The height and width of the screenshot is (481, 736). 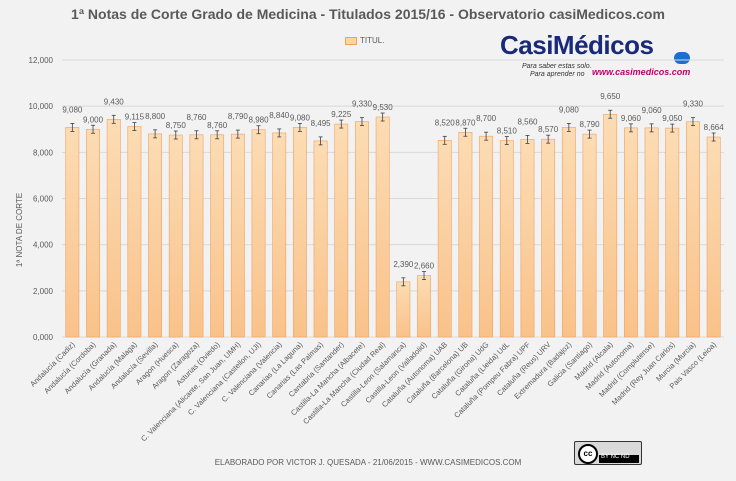 What do you see at coordinates (43, 291) in the screenshot?
I see `y-tick-label: 2,000` at bounding box center [43, 291].